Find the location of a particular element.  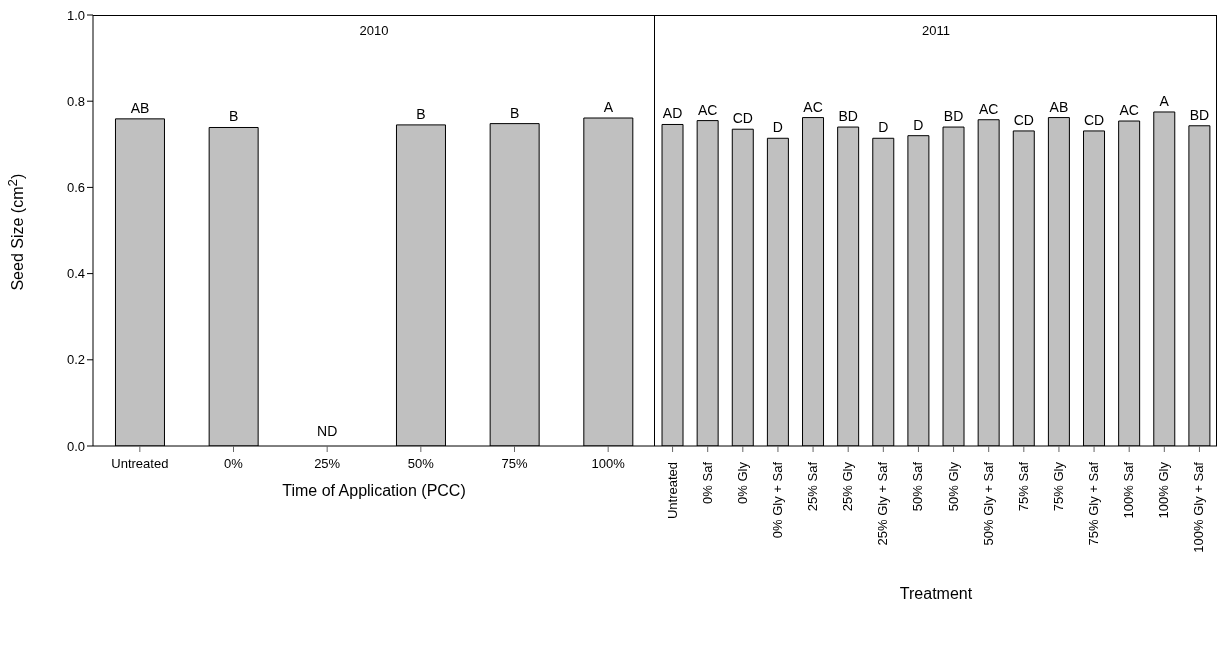

y-tick-label: 0.2 is located at coordinates (75, 360).